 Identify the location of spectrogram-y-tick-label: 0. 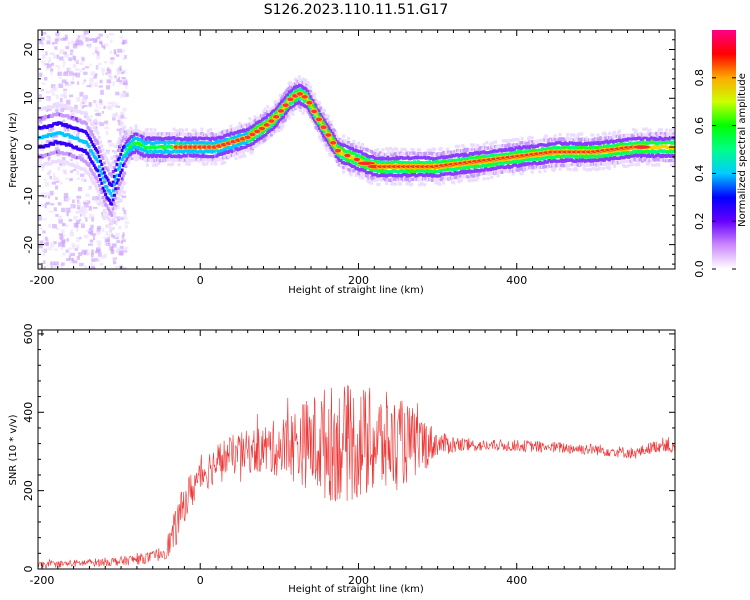
(28, 147).